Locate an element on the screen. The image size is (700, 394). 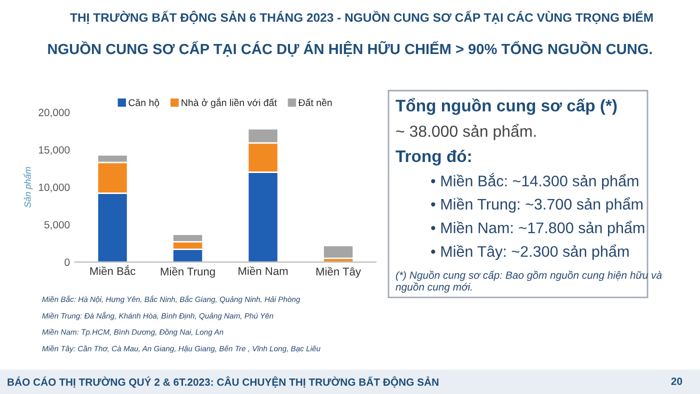
text: 20 is located at coordinates (676, 381).